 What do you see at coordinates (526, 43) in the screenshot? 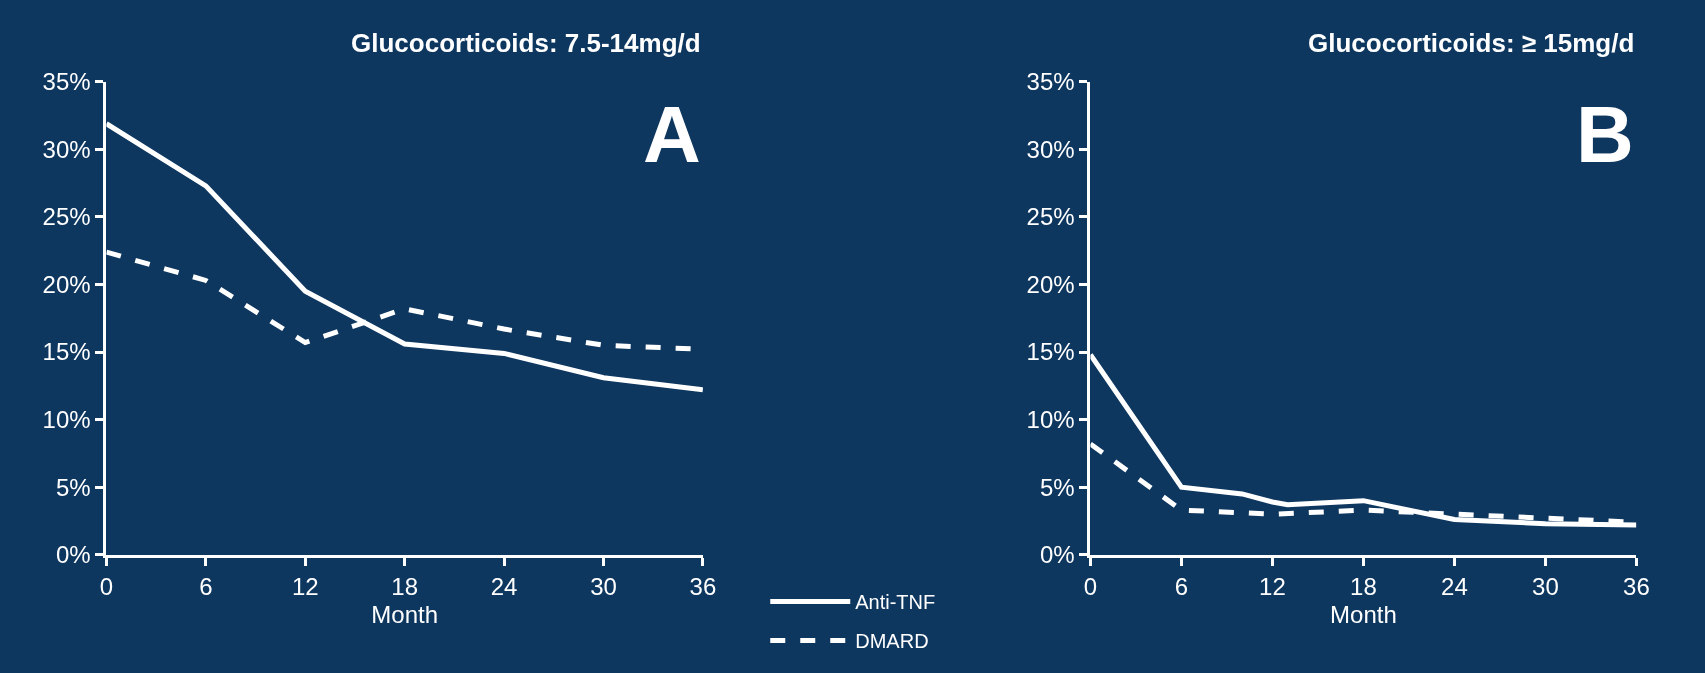
I see `chart-title: Glucocorticoids: 7.5-14mg/d` at bounding box center [526, 43].